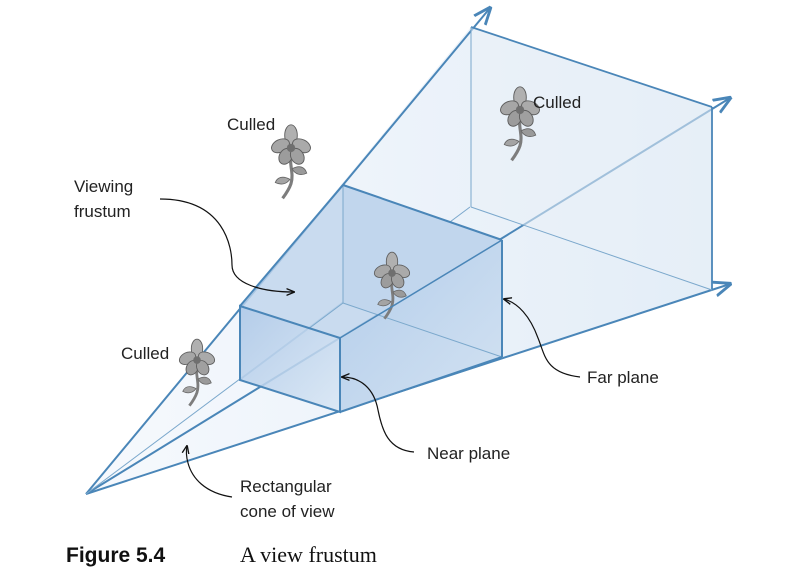 The height and width of the screenshot is (581, 805). Describe the element at coordinates (623, 377) in the screenshot. I see `far-plane-label: Far plane` at that location.